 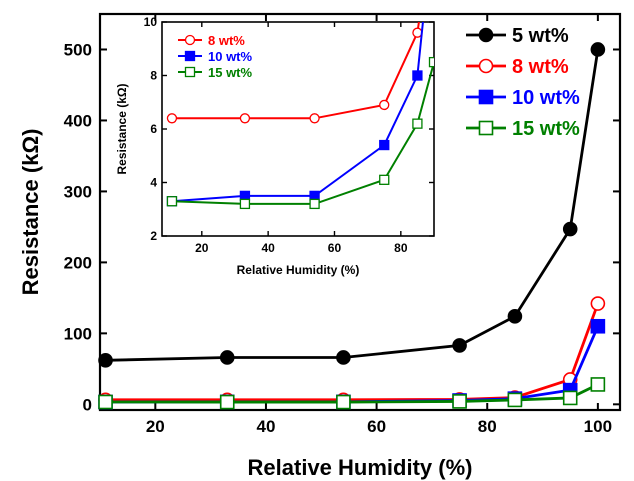 What do you see at coordinates (598, 326) in the screenshot?
I see `main-data-point-10-wt-` at bounding box center [598, 326].